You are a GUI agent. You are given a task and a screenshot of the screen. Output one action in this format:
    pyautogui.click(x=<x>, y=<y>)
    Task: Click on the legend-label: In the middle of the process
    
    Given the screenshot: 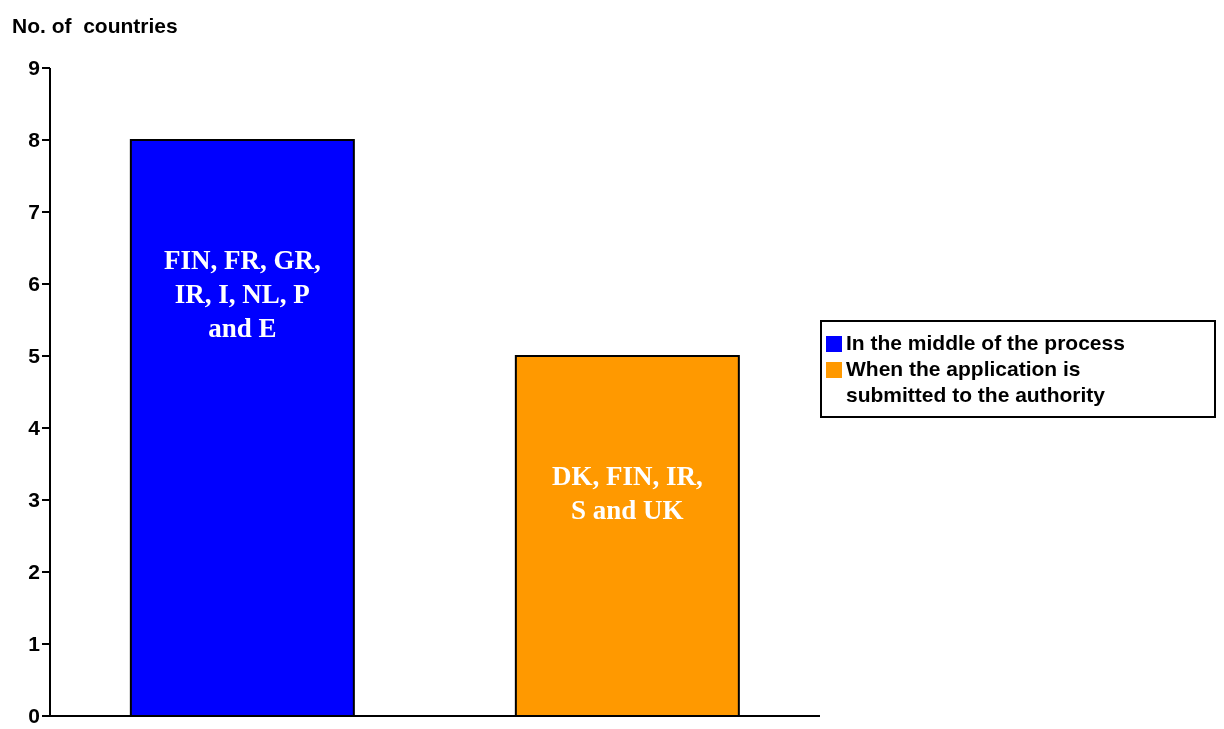 What is the action you would take?
    pyautogui.click(x=986, y=342)
    